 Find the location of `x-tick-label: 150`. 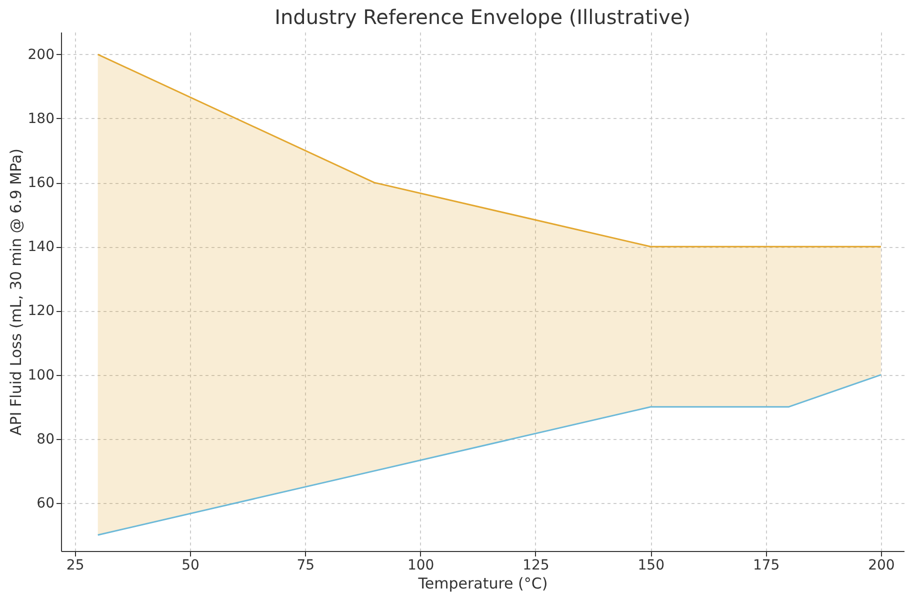

x-tick-label: 150 is located at coordinates (651, 566).